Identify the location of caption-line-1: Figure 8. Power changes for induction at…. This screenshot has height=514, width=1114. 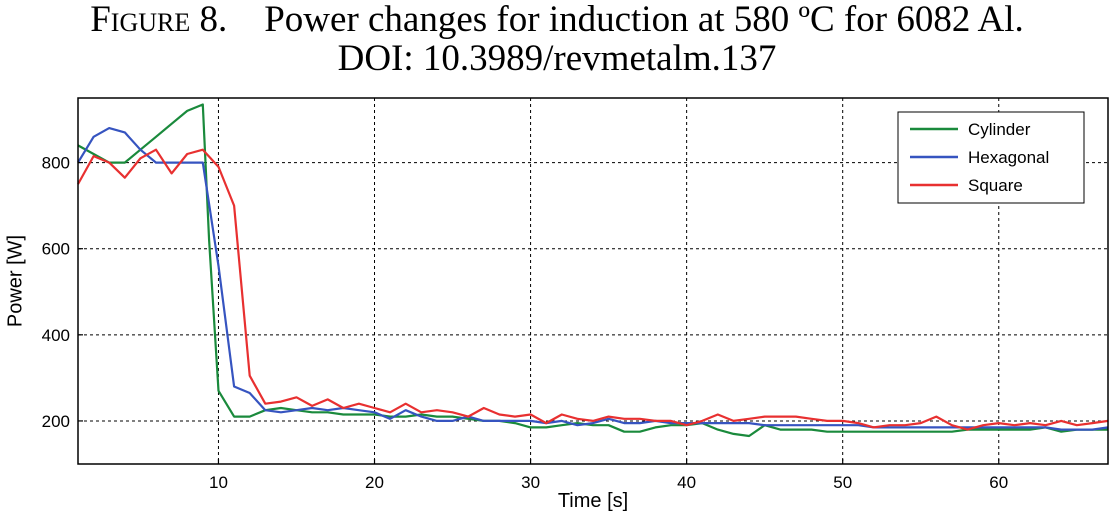
(557, 19).